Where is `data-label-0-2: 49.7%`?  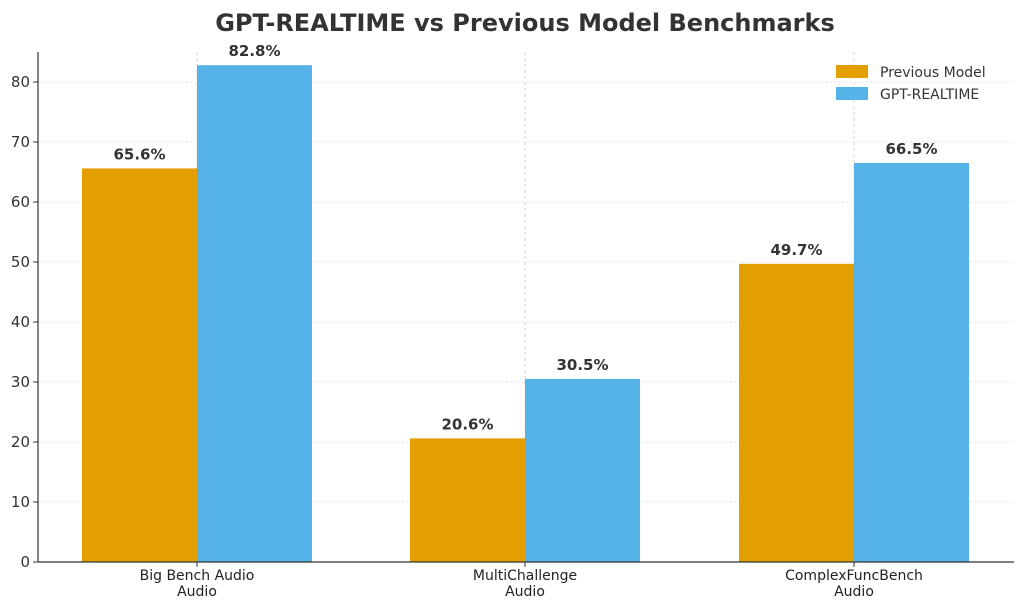 data-label-0-2: 49.7% is located at coordinates (796, 250).